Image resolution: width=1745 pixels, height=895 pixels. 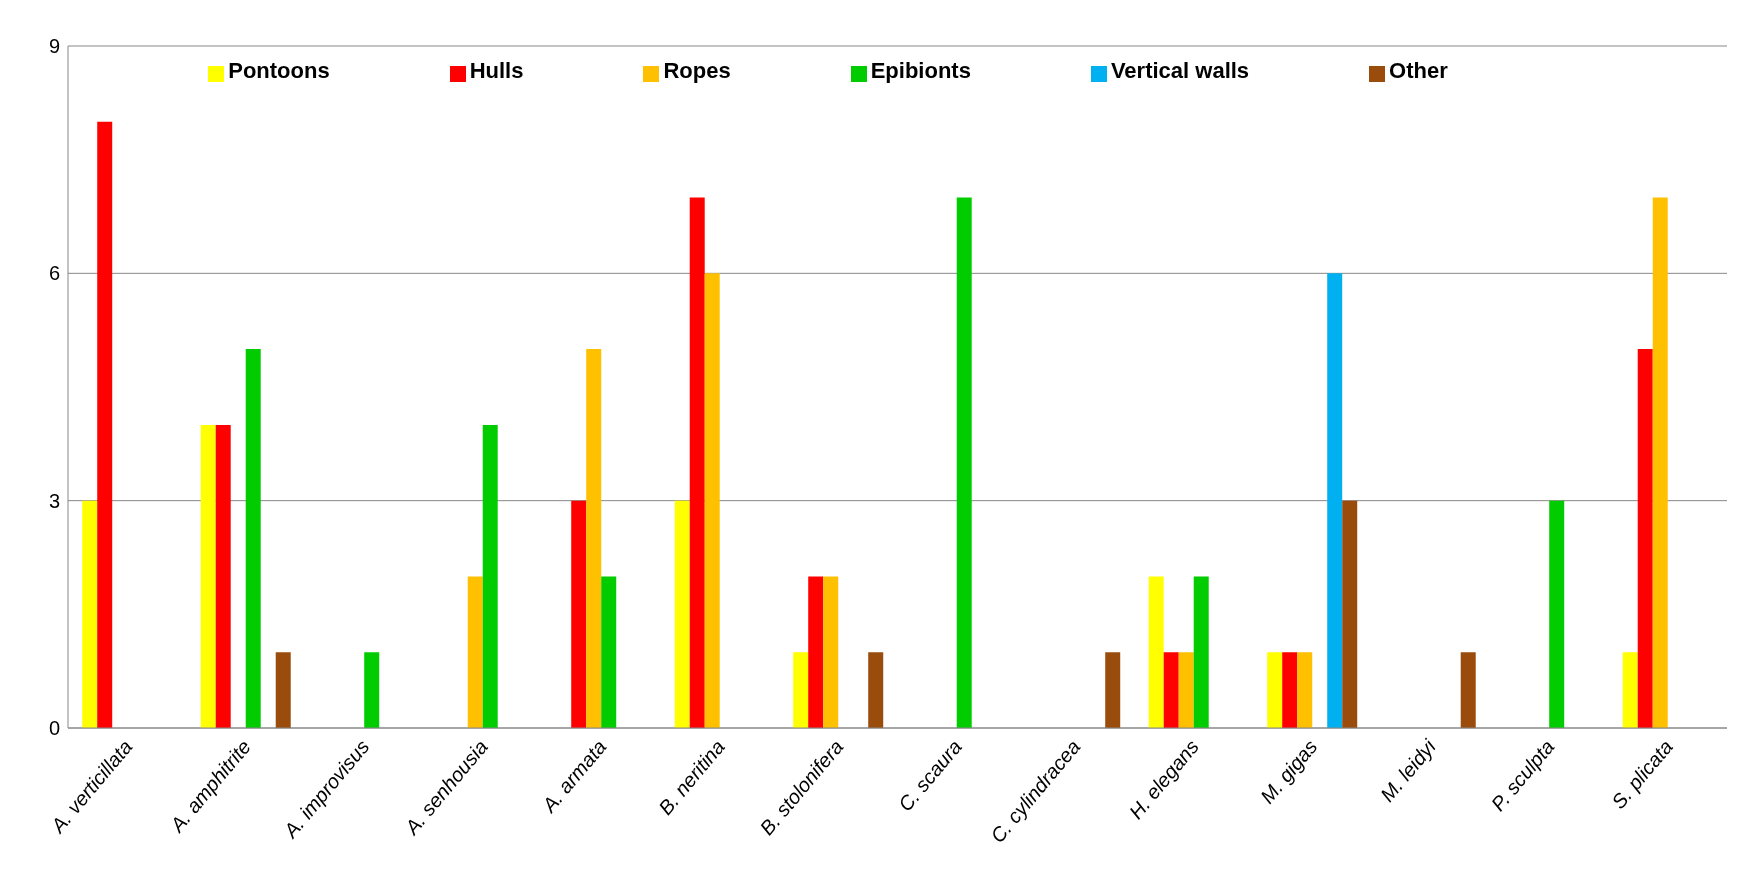 I want to click on legend-label: Vertical walls, so click(x=1180, y=70).